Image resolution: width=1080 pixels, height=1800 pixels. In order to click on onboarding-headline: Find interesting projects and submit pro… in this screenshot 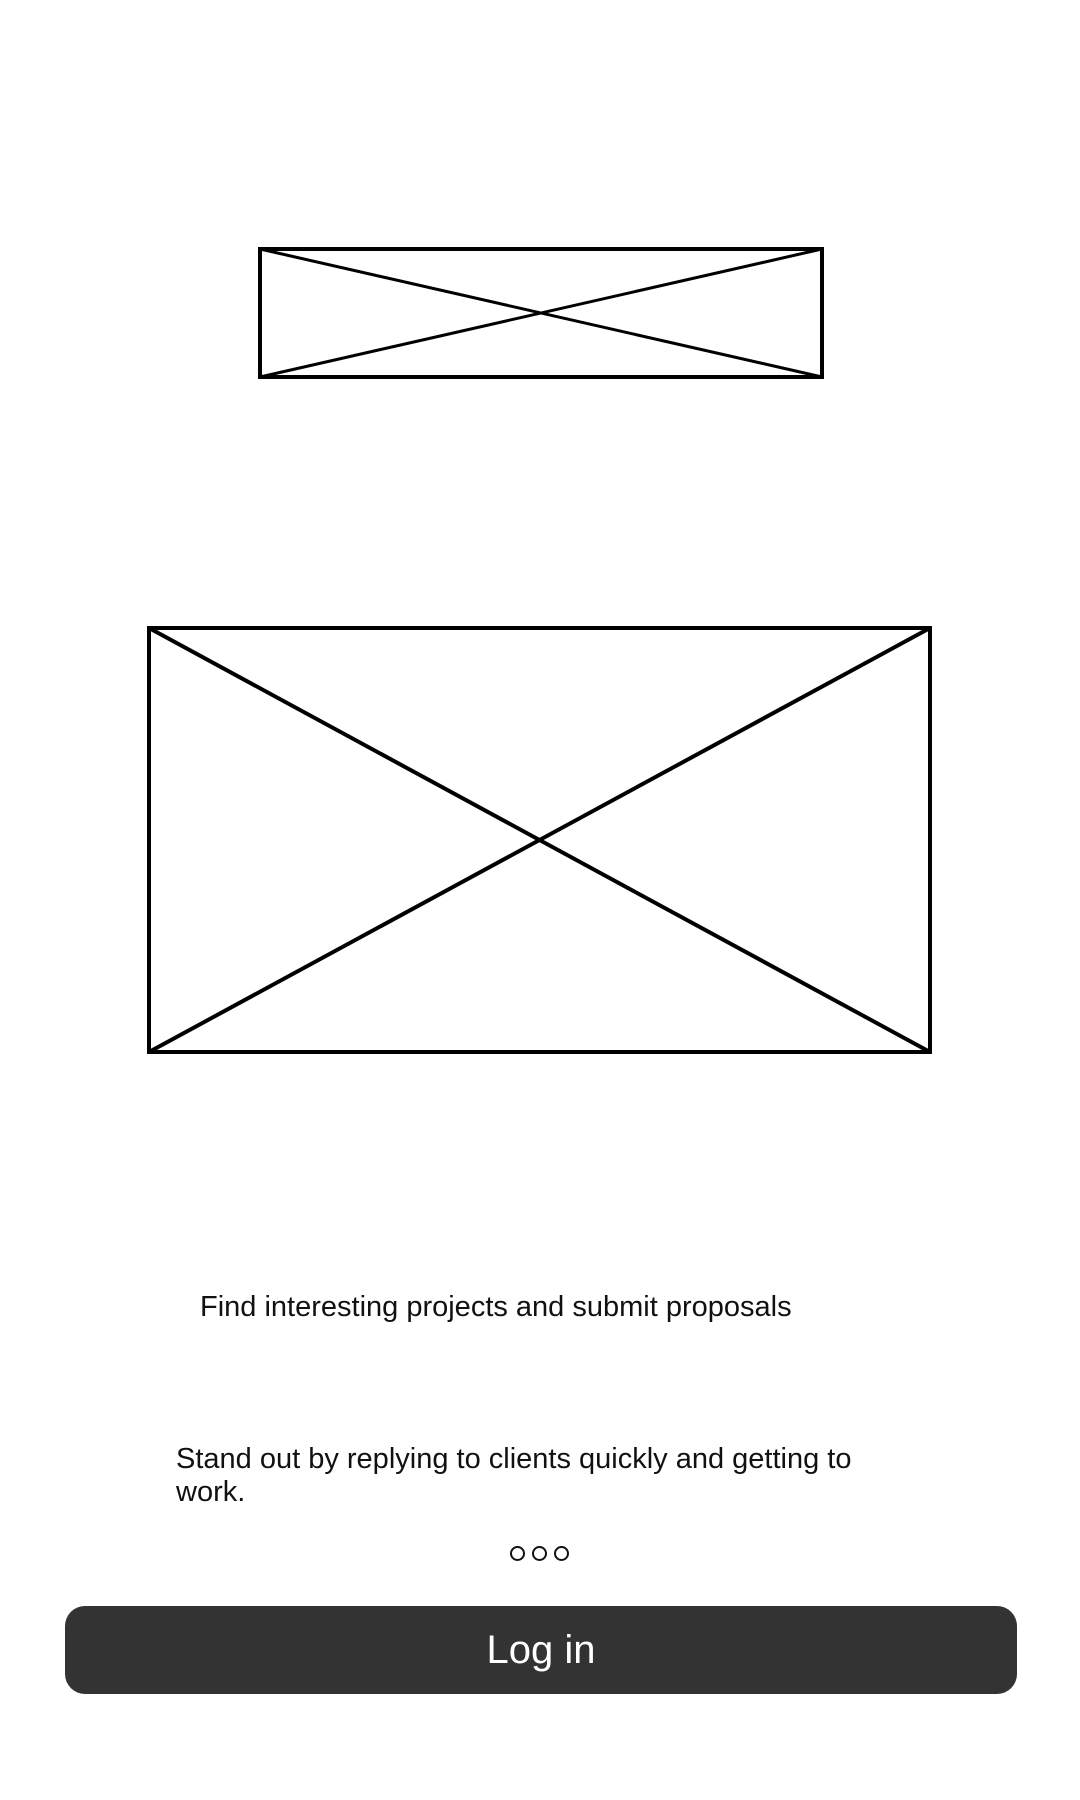, I will do `click(496, 1307)`.